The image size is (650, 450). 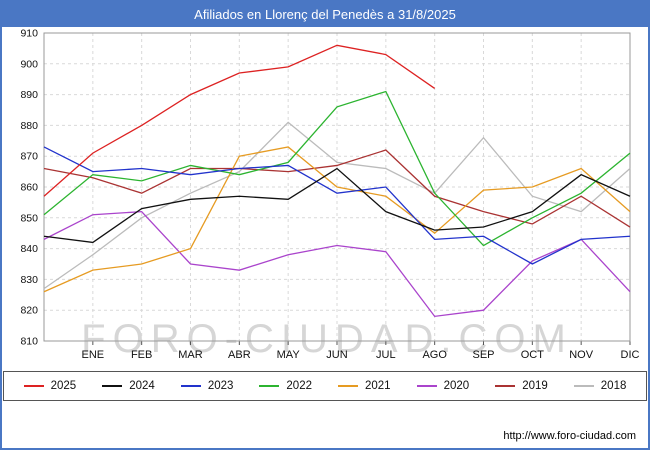 What do you see at coordinates (142, 386) in the screenshot?
I see `legend-label-2024: 2024` at bounding box center [142, 386].